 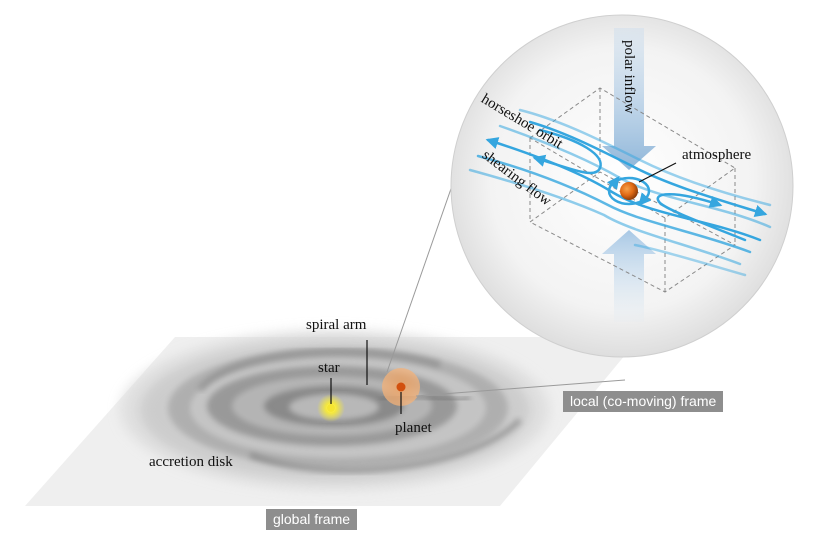 What do you see at coordinates (629, 276) in the screenshot?
I see `polar-inflow-bottom-arrow` at bounding box center [629, 276].